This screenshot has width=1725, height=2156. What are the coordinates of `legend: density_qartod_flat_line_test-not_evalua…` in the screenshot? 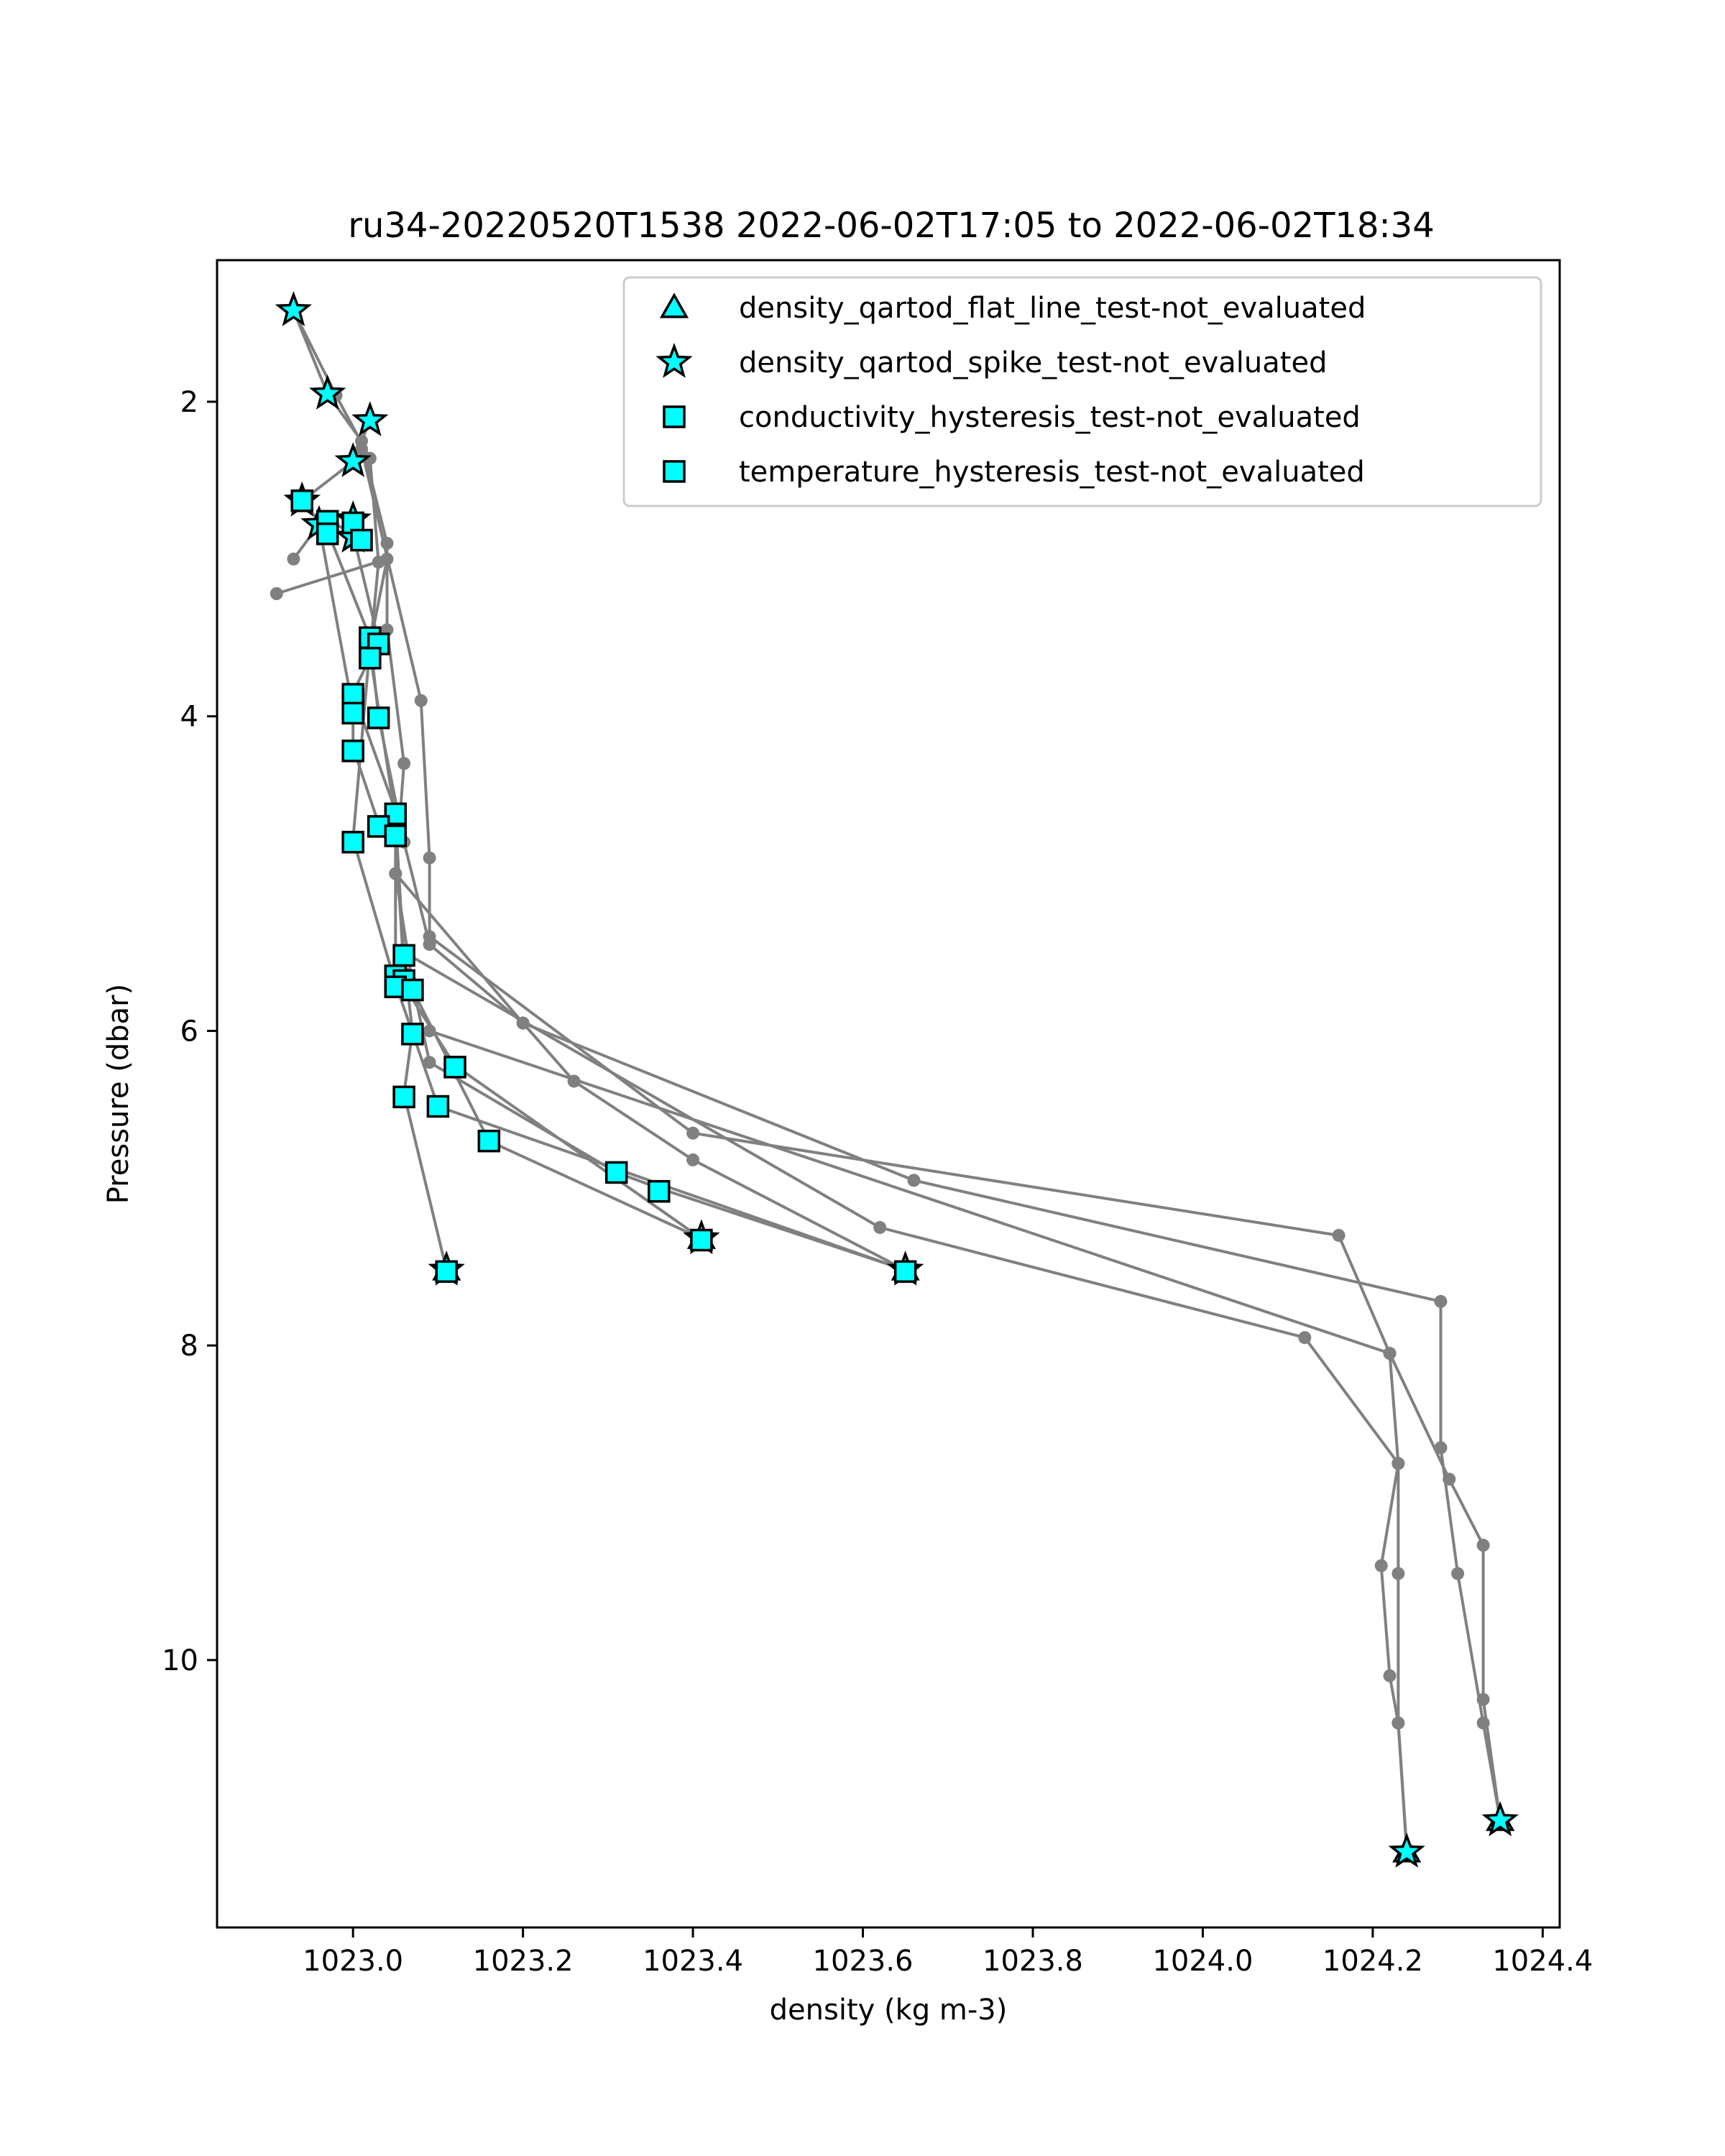 It's located at (1082, 392).